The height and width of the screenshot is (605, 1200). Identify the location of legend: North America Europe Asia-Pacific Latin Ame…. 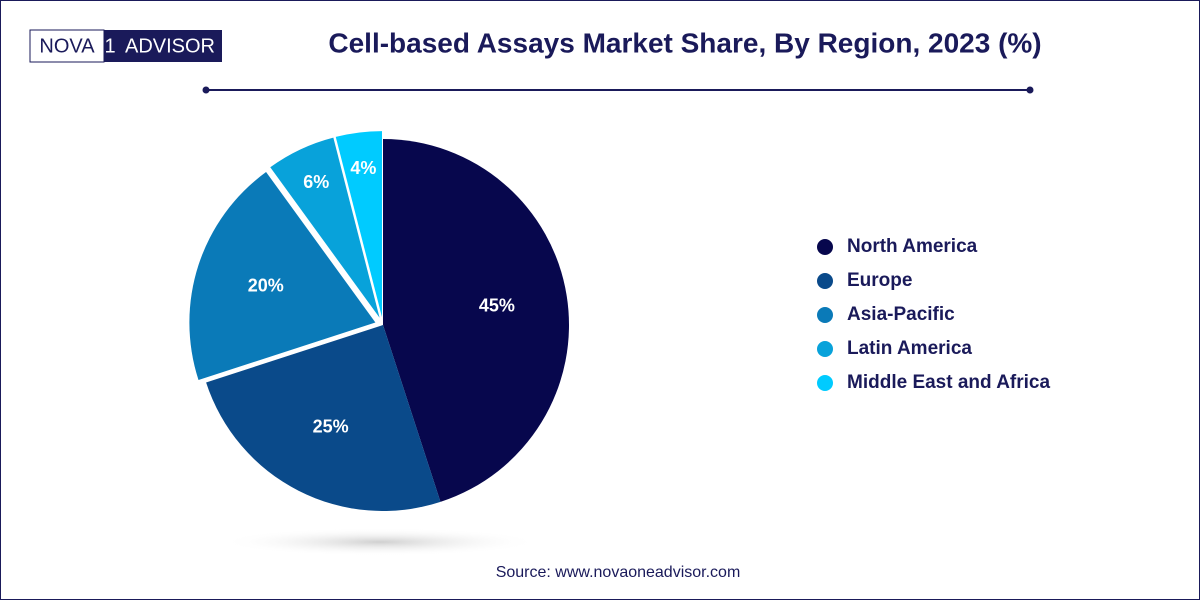
(933, 314).